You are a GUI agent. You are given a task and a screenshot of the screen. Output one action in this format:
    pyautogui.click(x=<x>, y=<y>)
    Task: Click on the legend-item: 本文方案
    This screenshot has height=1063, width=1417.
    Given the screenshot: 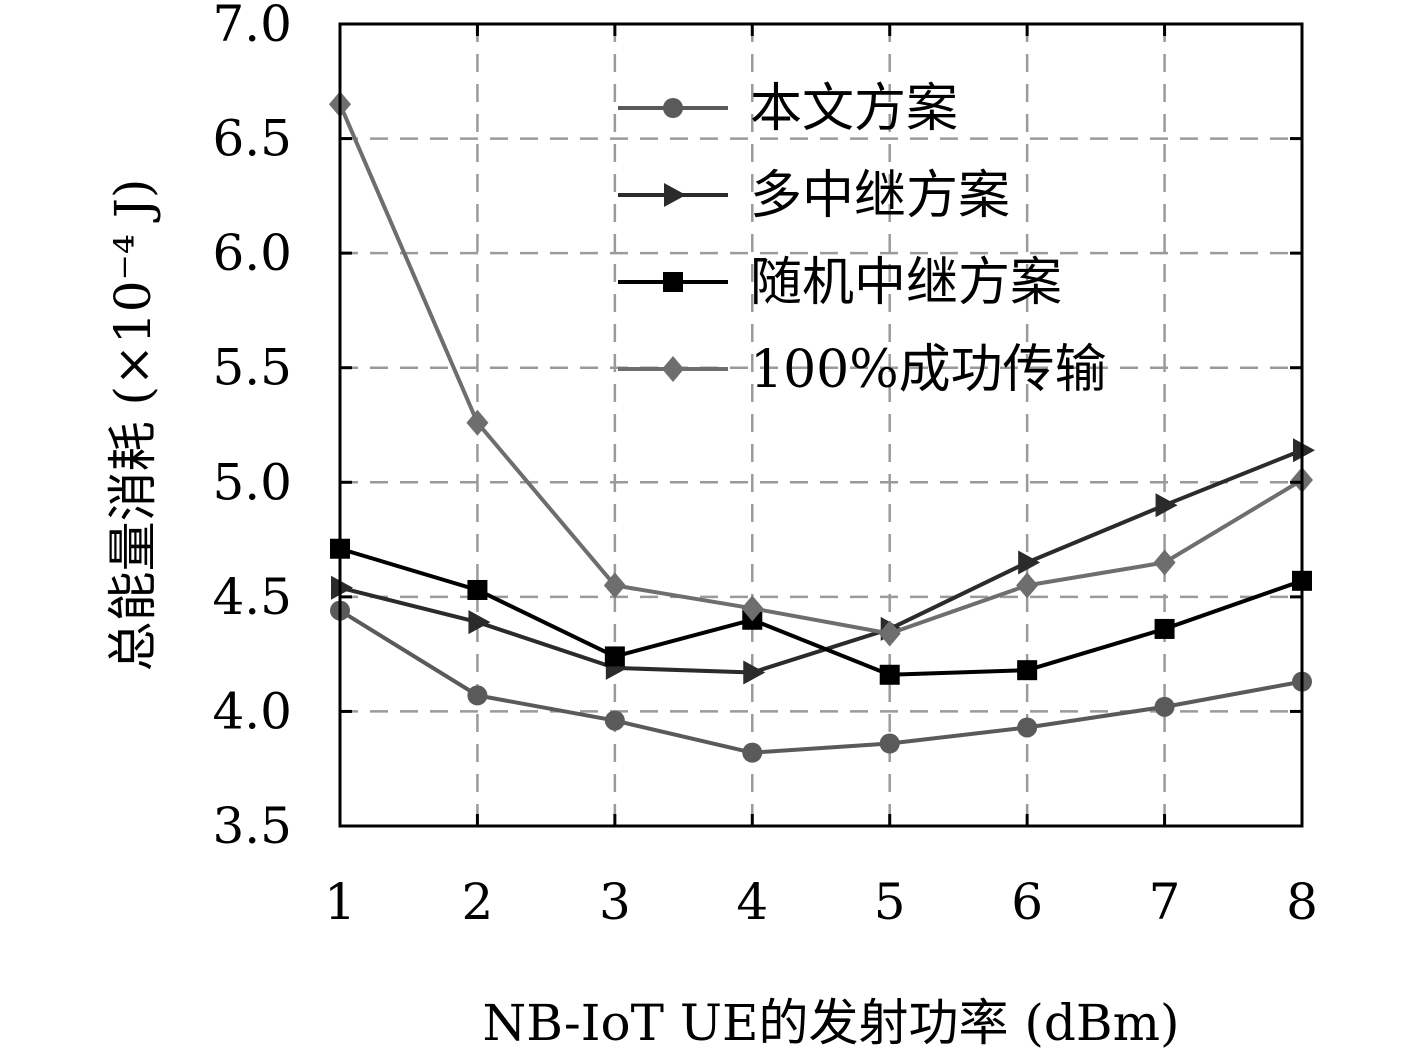 What is the action you would take?
    pyautogui.click(x=788, y=109)
    